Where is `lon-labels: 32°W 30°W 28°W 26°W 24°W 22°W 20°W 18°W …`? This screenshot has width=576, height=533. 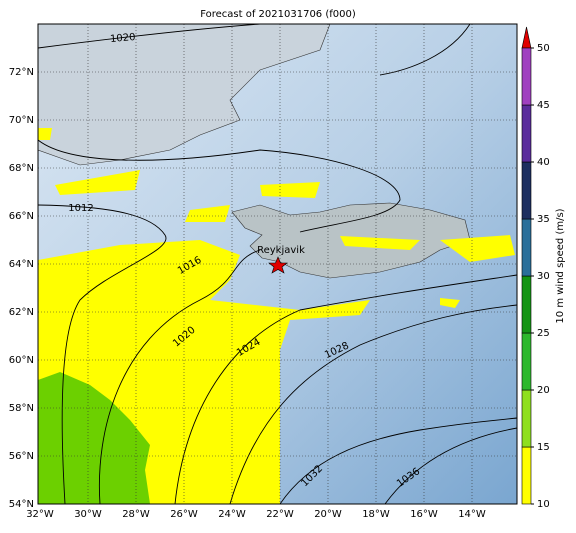 lon-labels: 32°W 30°W 28°W 26°W 24°W 22°W 20°W 18°W … is located at coordinates (256, 514).